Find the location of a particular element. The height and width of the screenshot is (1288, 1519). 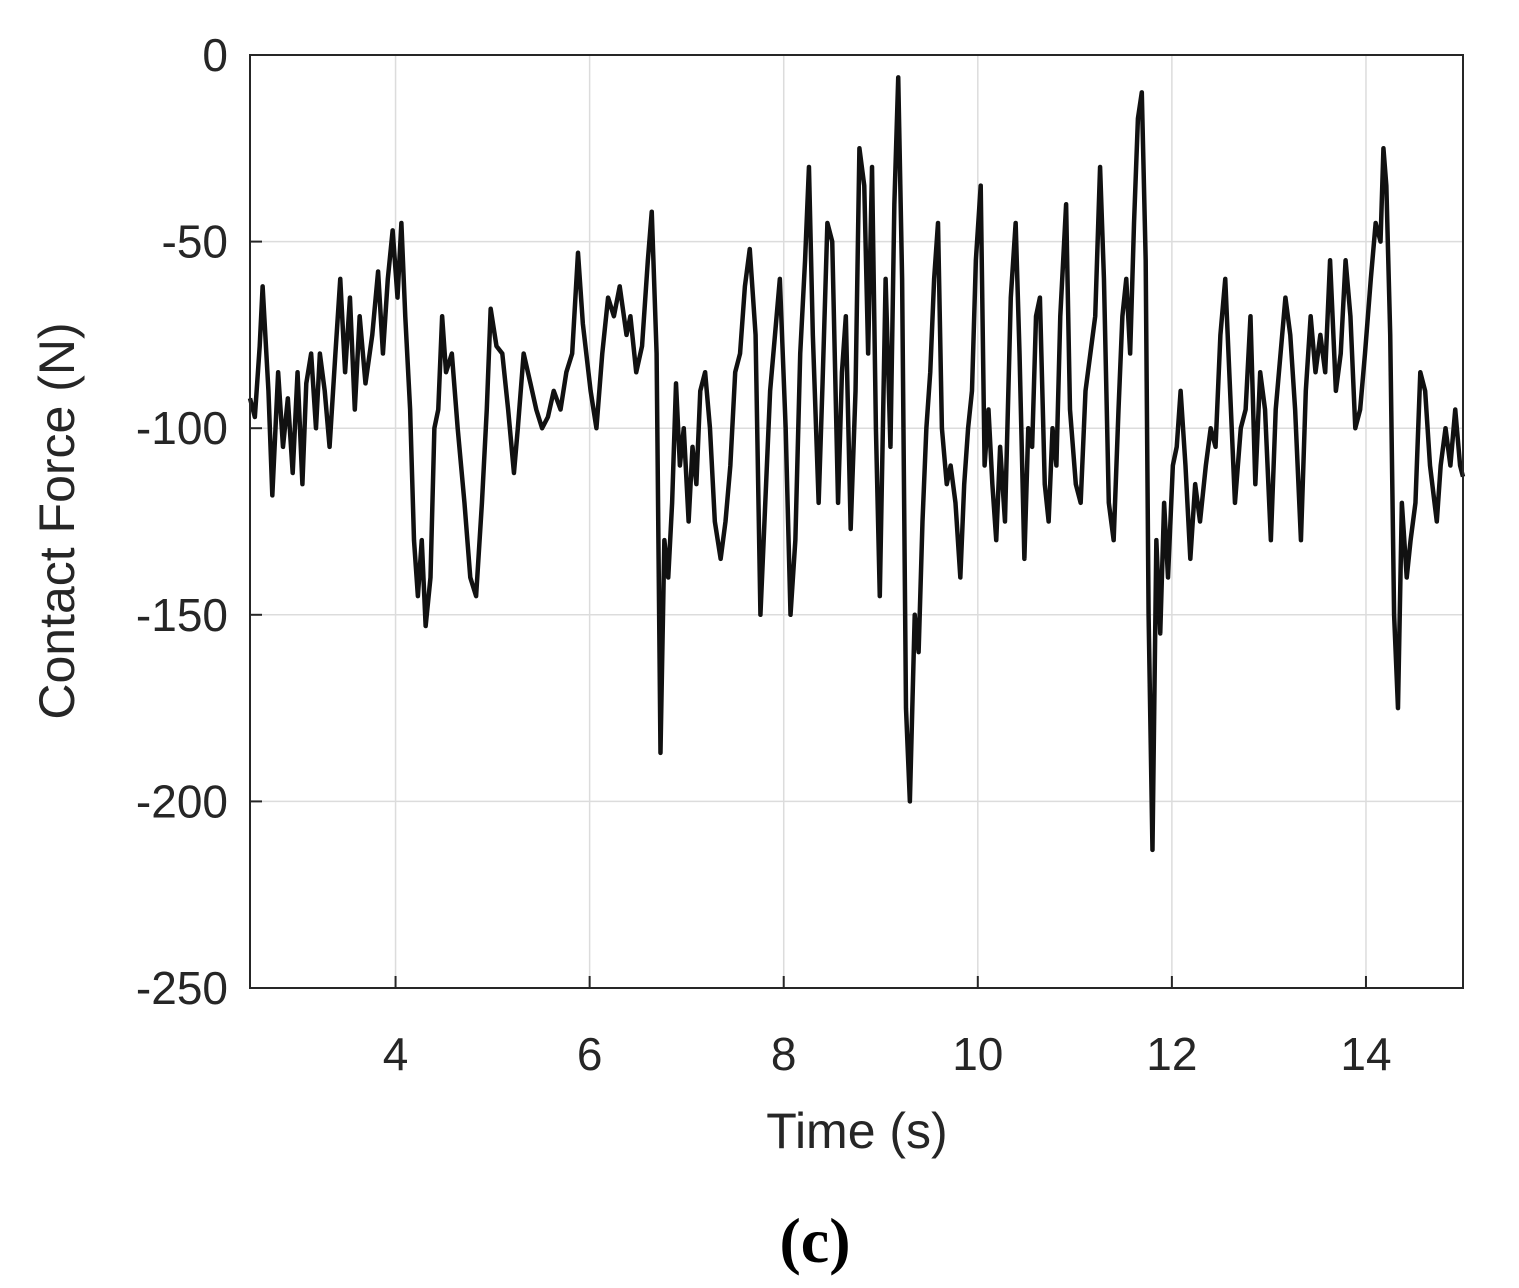

y-tick-label: -200 is located at coordinates (182, 801).